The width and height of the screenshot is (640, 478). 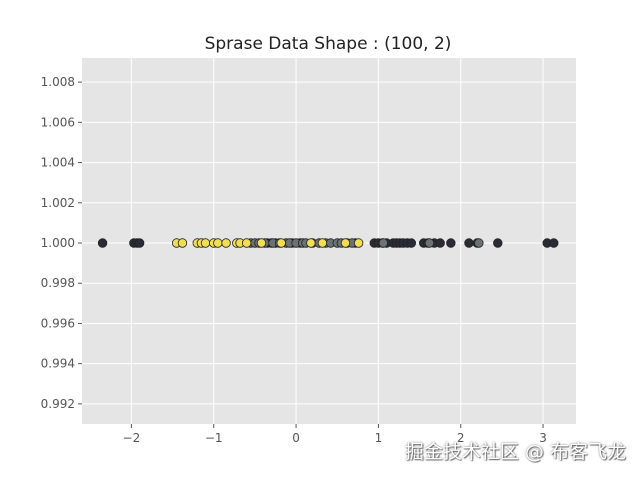 I want to click on x-tick-label: 1, so click(x=379, y=438).